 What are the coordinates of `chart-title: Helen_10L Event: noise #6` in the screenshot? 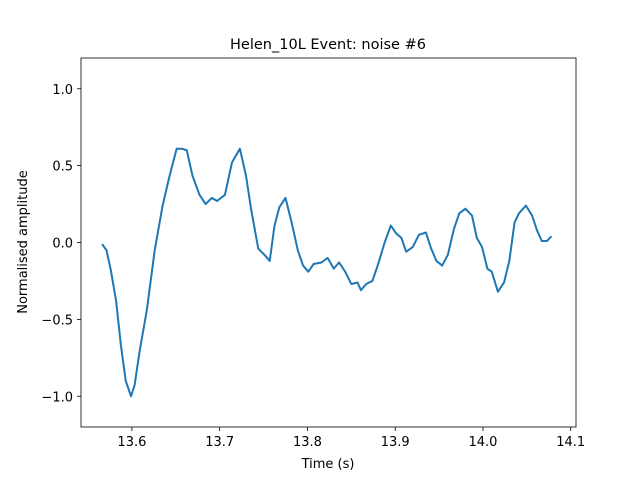 It's located at (328, 45).